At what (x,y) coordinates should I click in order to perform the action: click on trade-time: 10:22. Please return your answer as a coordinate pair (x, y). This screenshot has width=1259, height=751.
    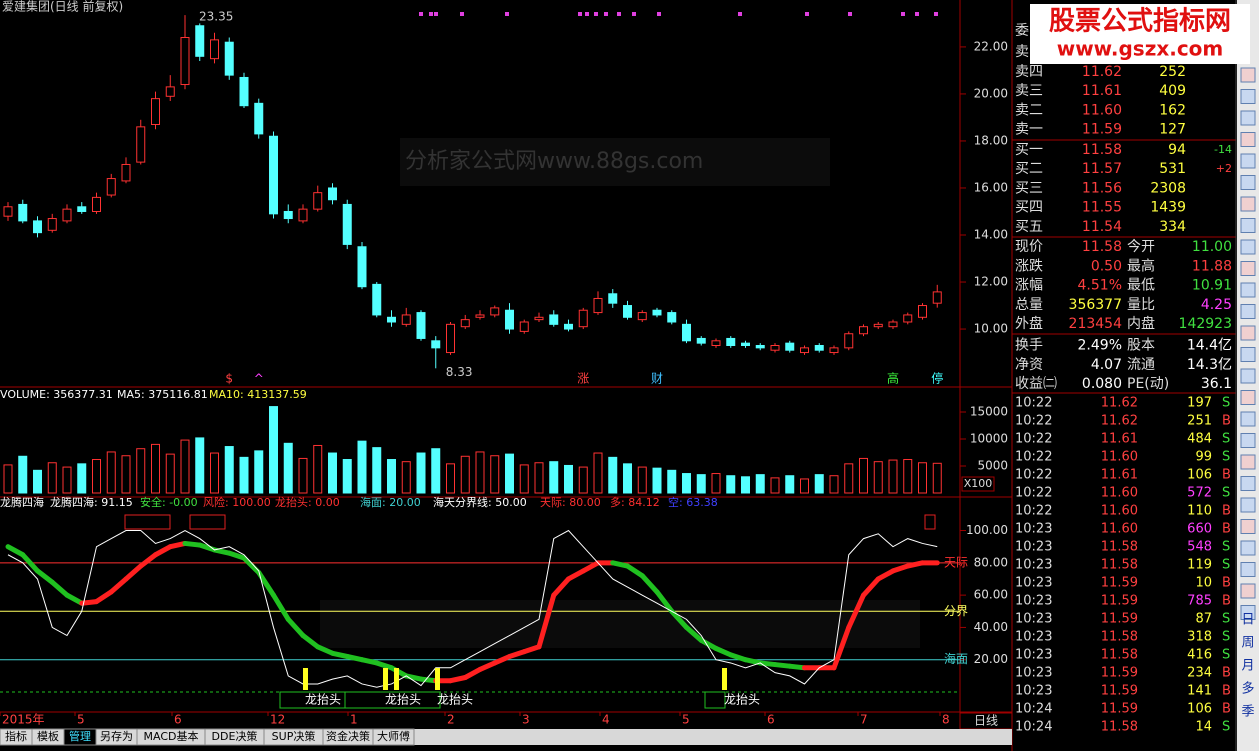
    Looking at the image, I should click on (1033, 457).